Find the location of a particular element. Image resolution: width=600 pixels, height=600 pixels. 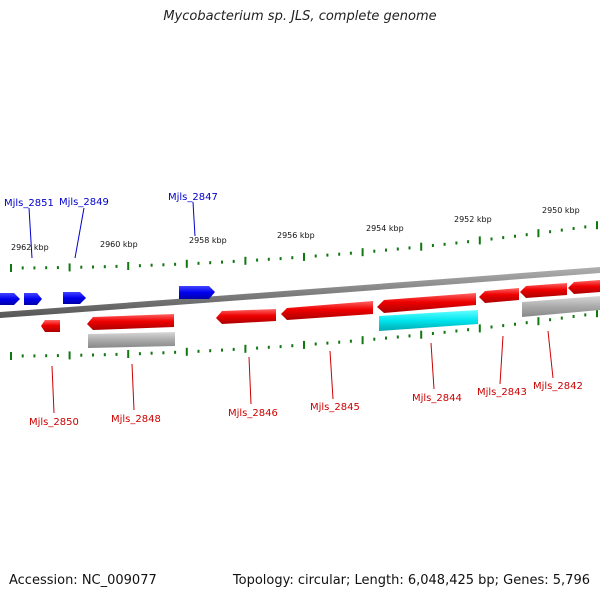

accession-text: Accession: NC_009077 is located at coordinates (83, 580).